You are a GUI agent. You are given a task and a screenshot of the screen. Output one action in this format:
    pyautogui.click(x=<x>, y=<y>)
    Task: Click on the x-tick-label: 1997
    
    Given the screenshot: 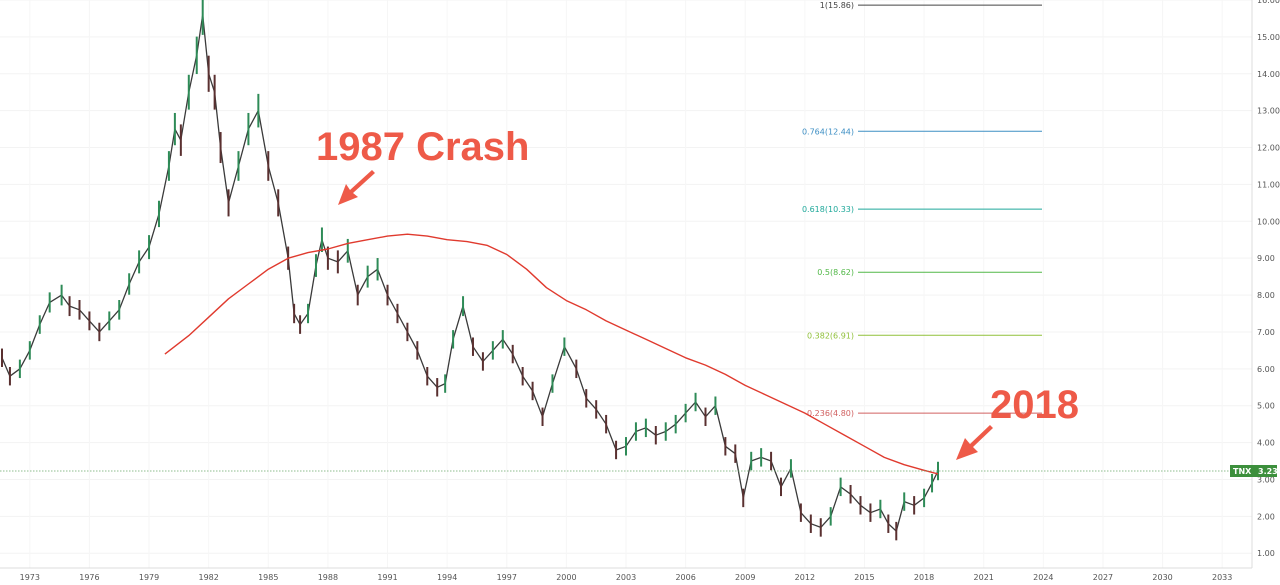 What is the action you would take?
    pyautogui.click(x=507, y=577)
    